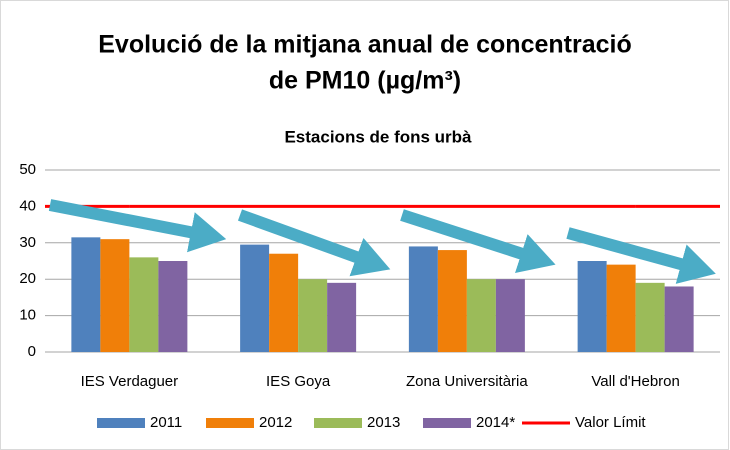  What do you see at coordinates (635, 381) in the screenshot?
I see `x-tick-label: Vall d'Hebron` at bounding box center [635, 381].